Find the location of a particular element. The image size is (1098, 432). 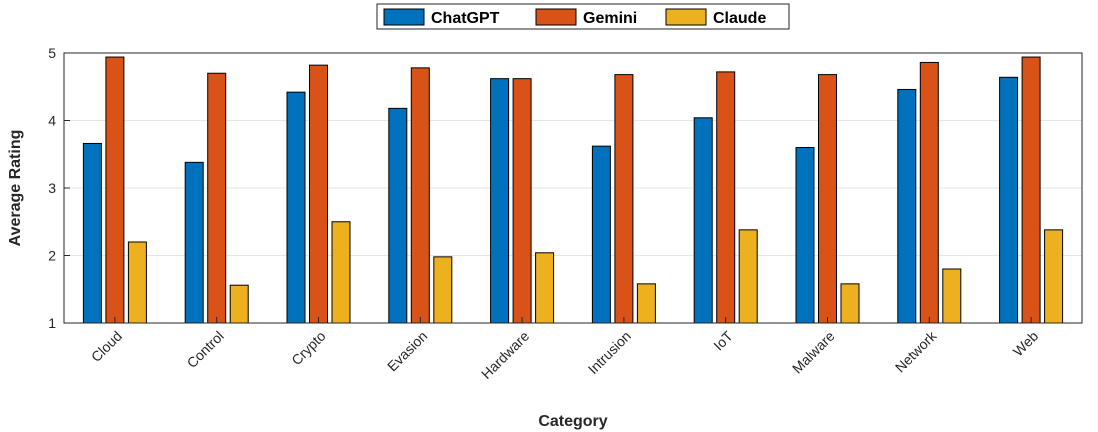

x-axis-label: Category is located at coordinates (572, 421).